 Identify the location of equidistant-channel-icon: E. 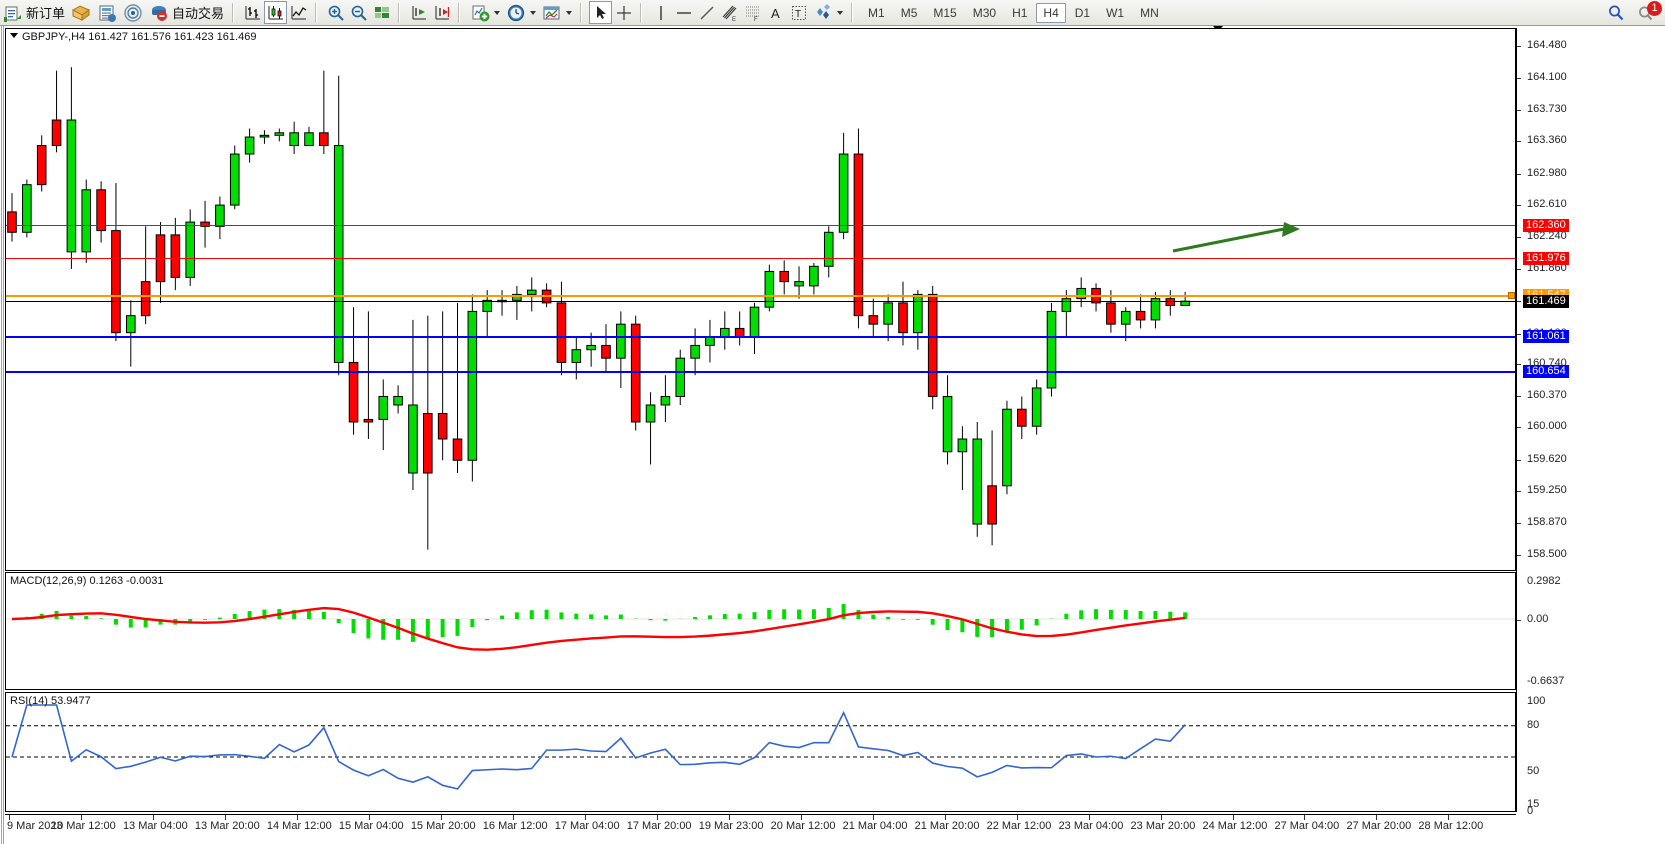
(729, 13).